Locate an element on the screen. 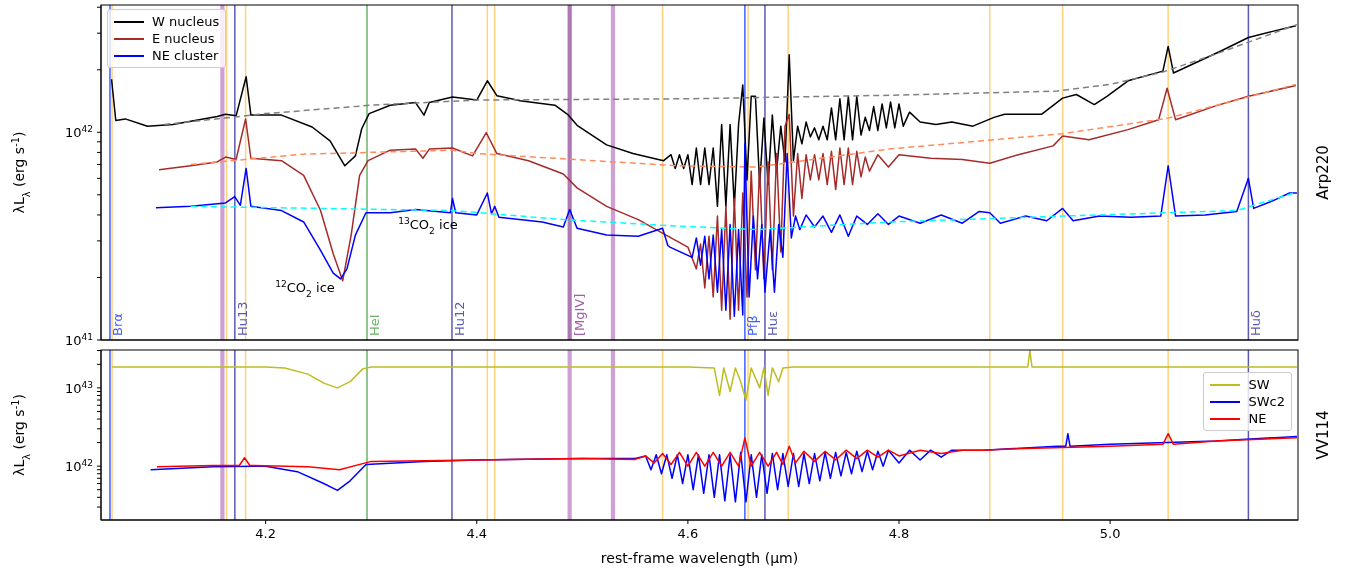 This screenshot has width=1354, height=571. ref-line-label: Hu12 is located at coordinates (459, 318).